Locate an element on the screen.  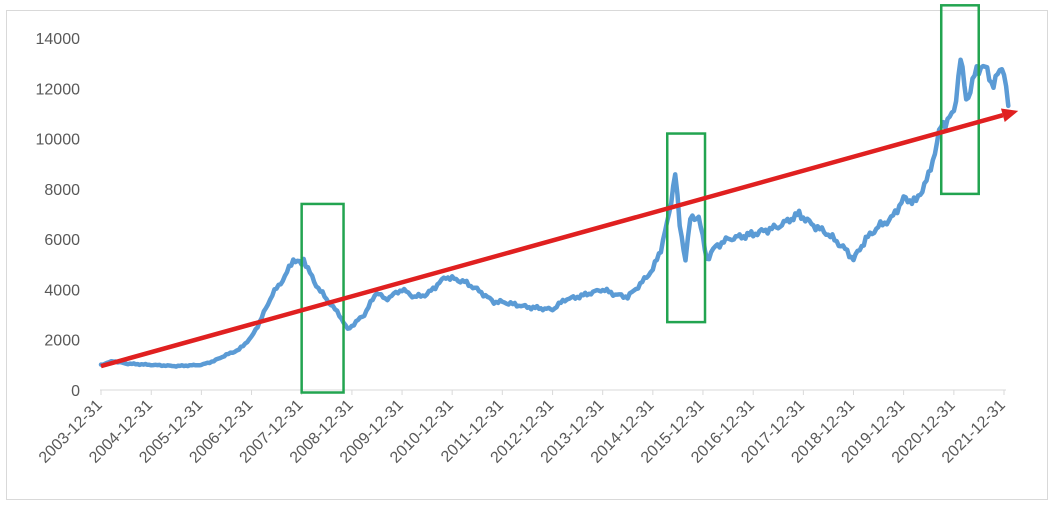
y-axis-ticks: 0 2000 4000 6000 8000 10000 12000 14000 is located at coordinates (58, 215).